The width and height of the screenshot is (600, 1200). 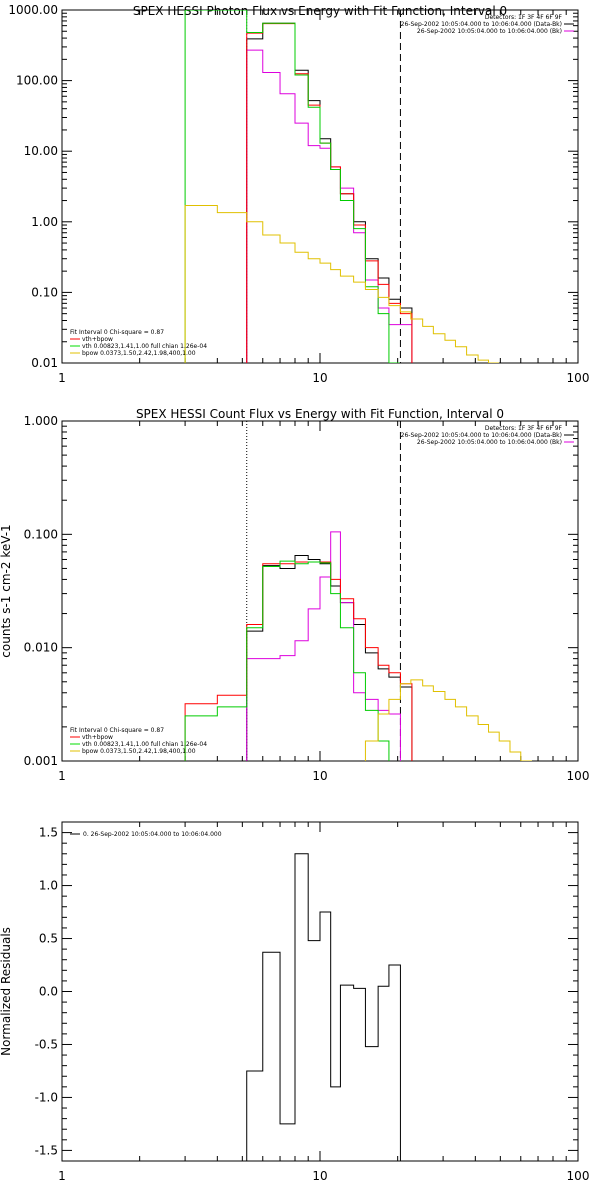 I want to click on y-tick-label: 1000.00, so click(x=33, y=10).